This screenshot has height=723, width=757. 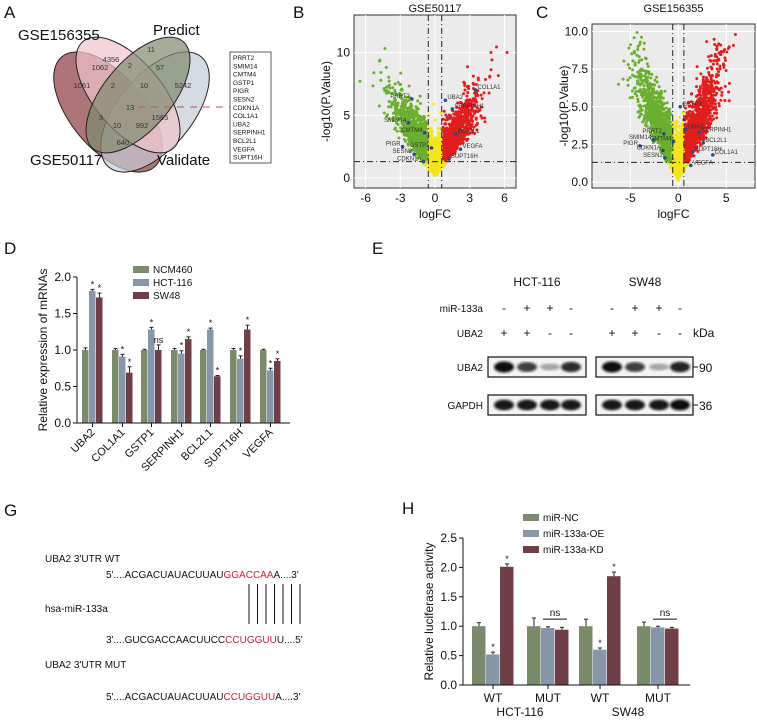 I want to click on panel-label-a: A, so click(x=10, y=12).